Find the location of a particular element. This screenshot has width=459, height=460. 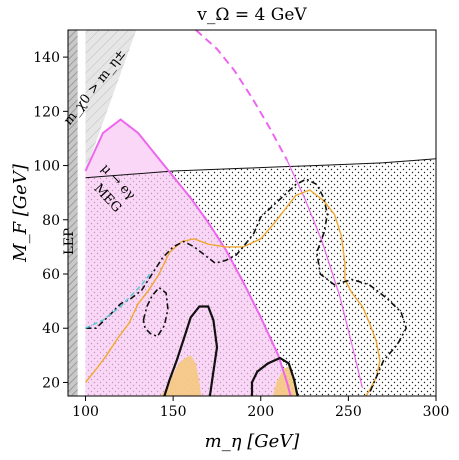

x-tick-label: 300 is located at coordinates (436, 412).